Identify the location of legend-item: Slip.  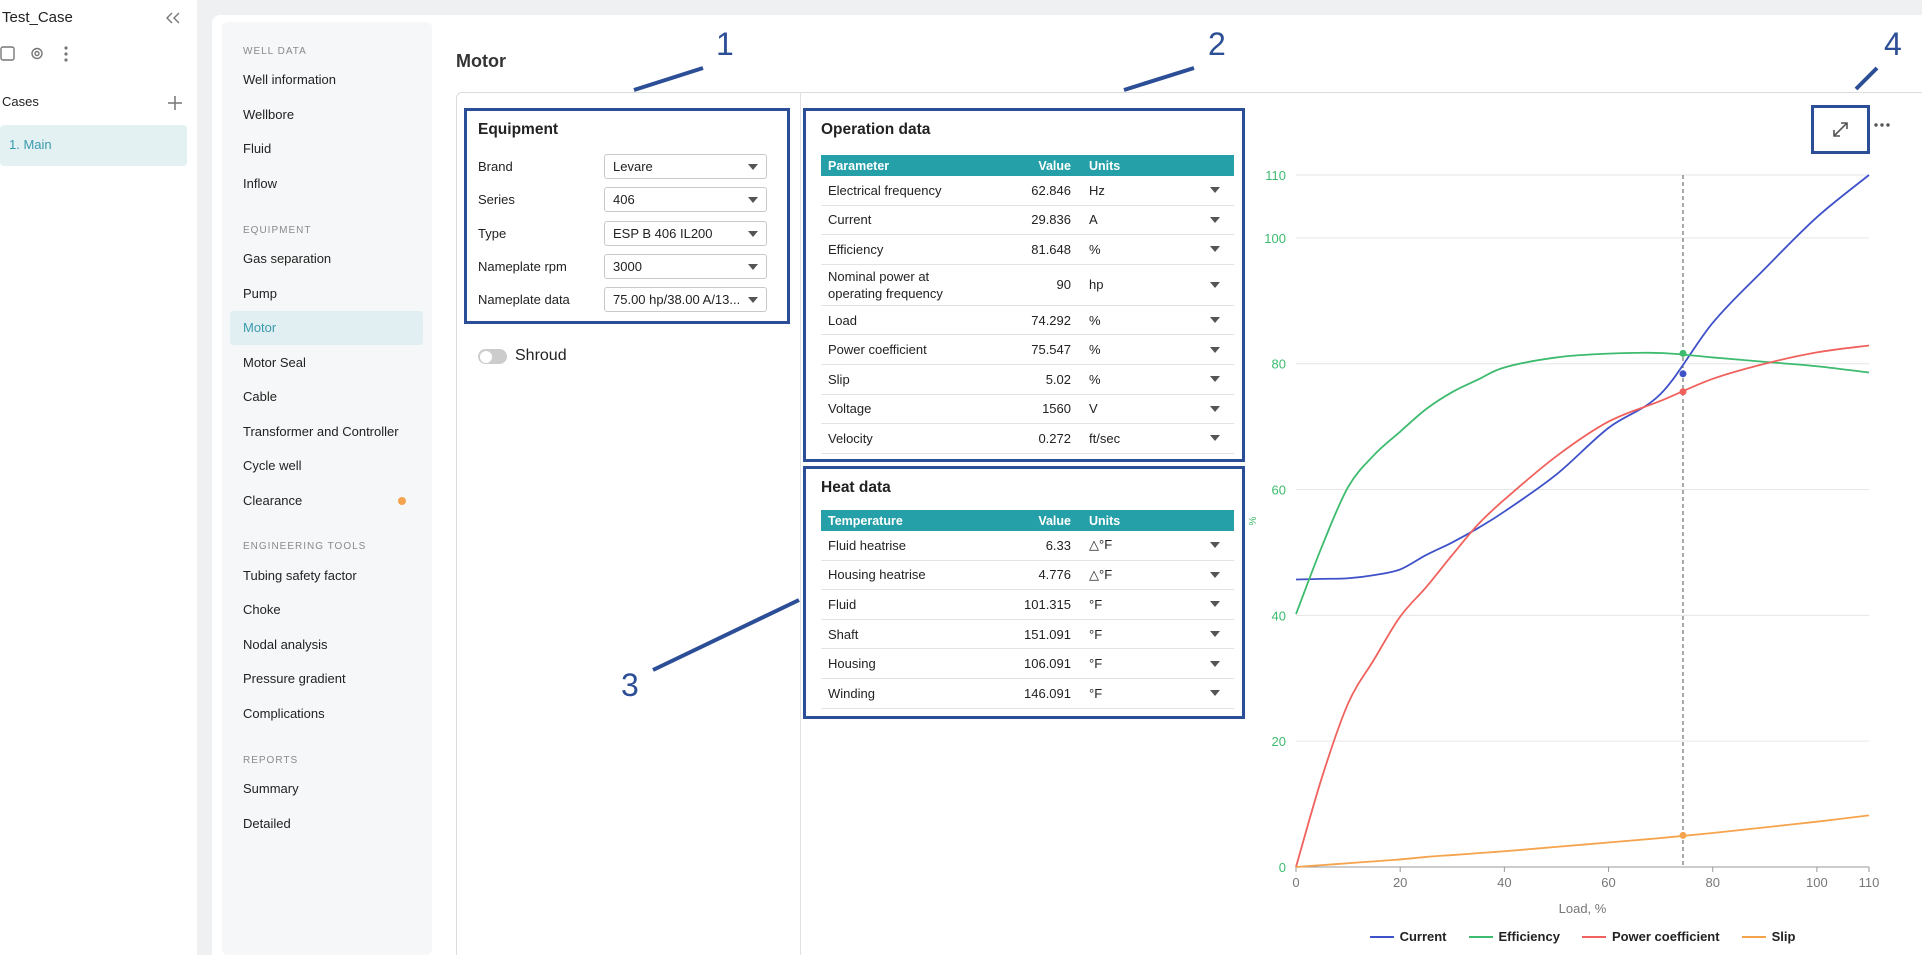
(1768, 936).